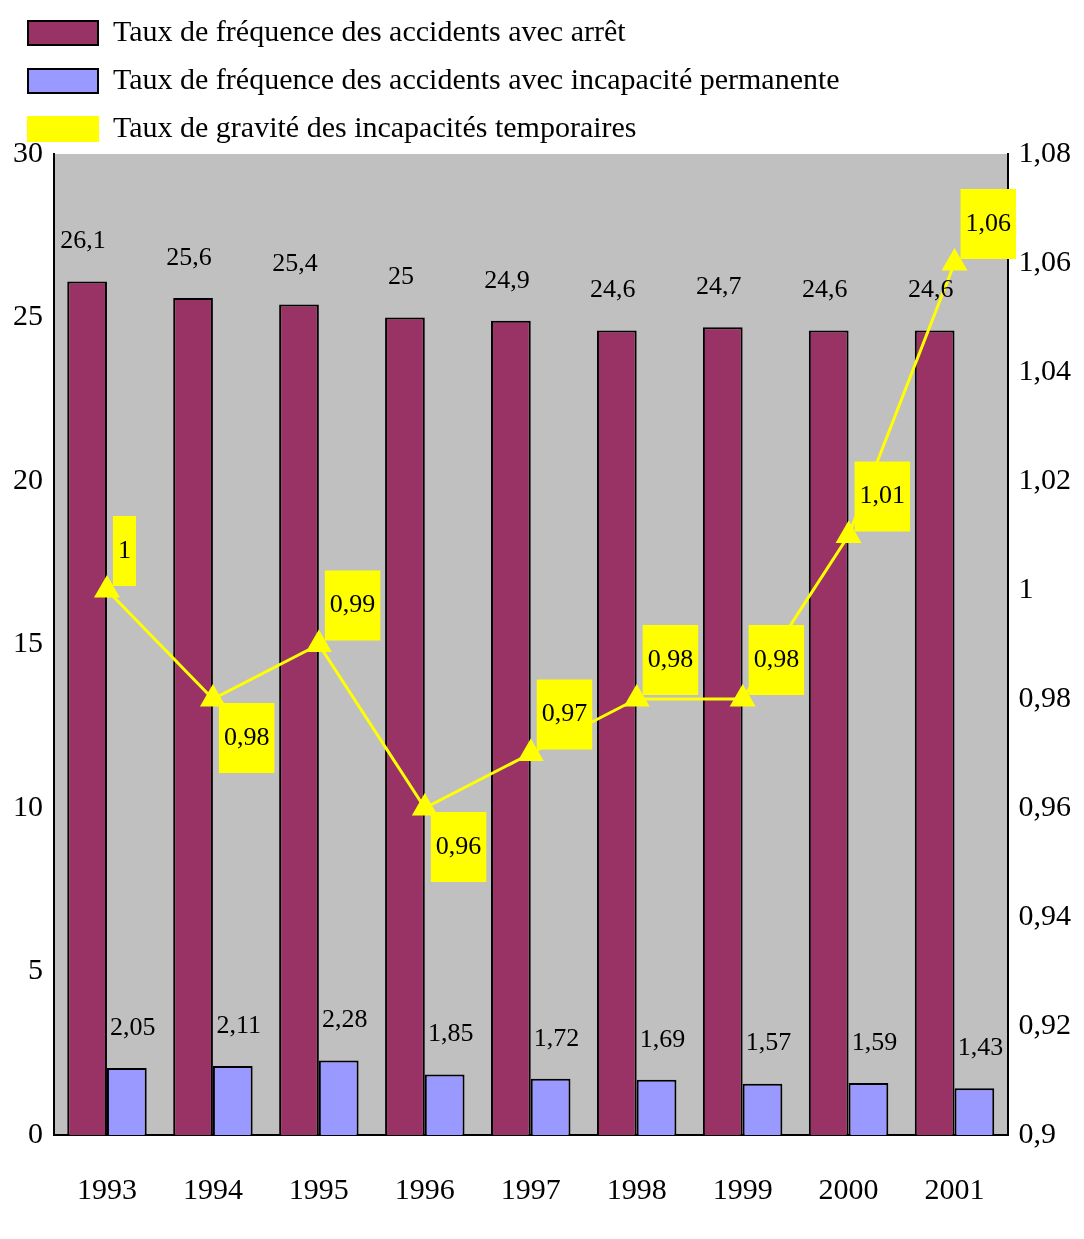  I want to click on y2-tick-label: 0,96, so click(1044, 805).